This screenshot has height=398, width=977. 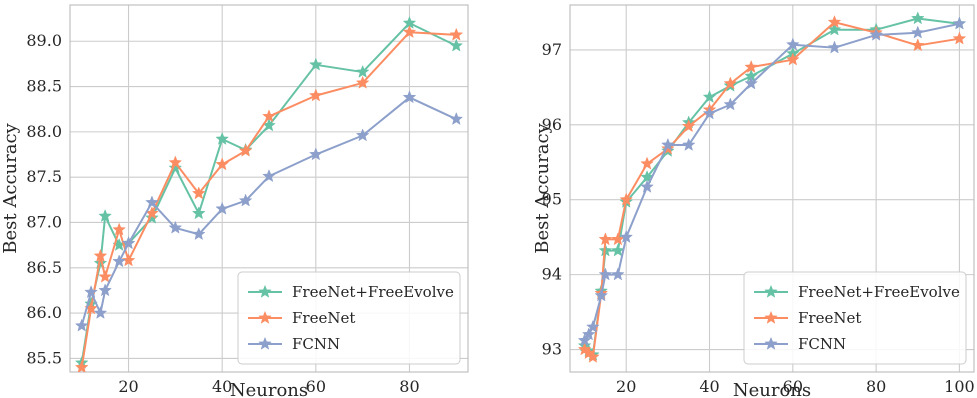 What do you see at coordinates (552, 49) in the screenshot?
I see `y-tick-label: 97` at bounding box center [552, 49].